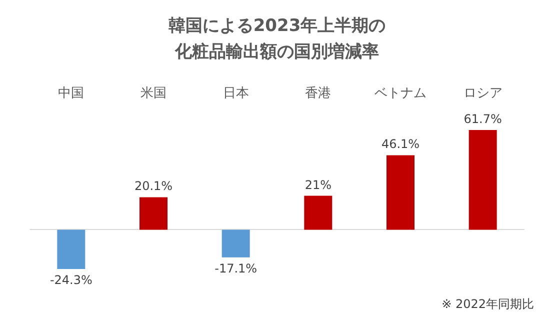 The image size is (554, 320). I want to click on data-label: 61.7%, so click(483, 119).